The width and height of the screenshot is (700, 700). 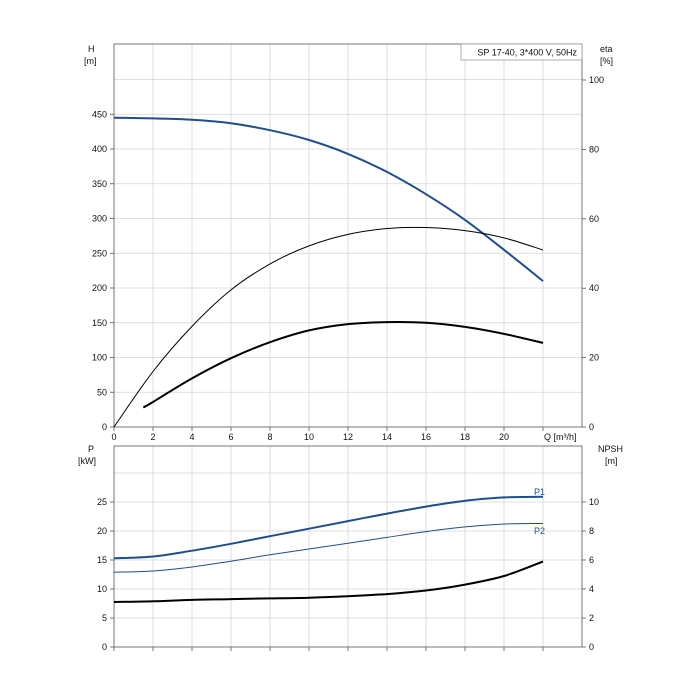 I want to click on chart-title: SP 17-40, 3*400 V, 50Hz, so click(x=527, y=53).